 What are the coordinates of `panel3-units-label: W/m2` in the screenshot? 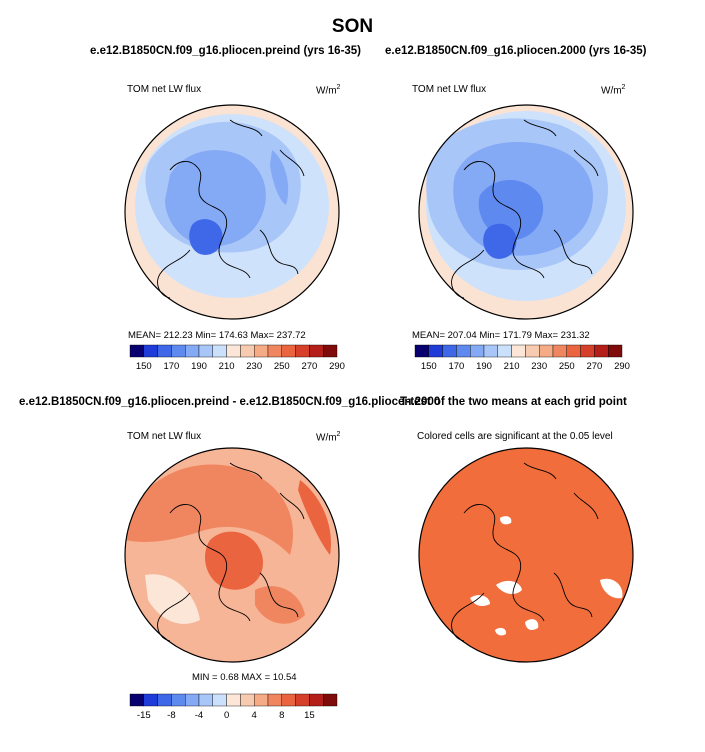 It's located at (328, 437).